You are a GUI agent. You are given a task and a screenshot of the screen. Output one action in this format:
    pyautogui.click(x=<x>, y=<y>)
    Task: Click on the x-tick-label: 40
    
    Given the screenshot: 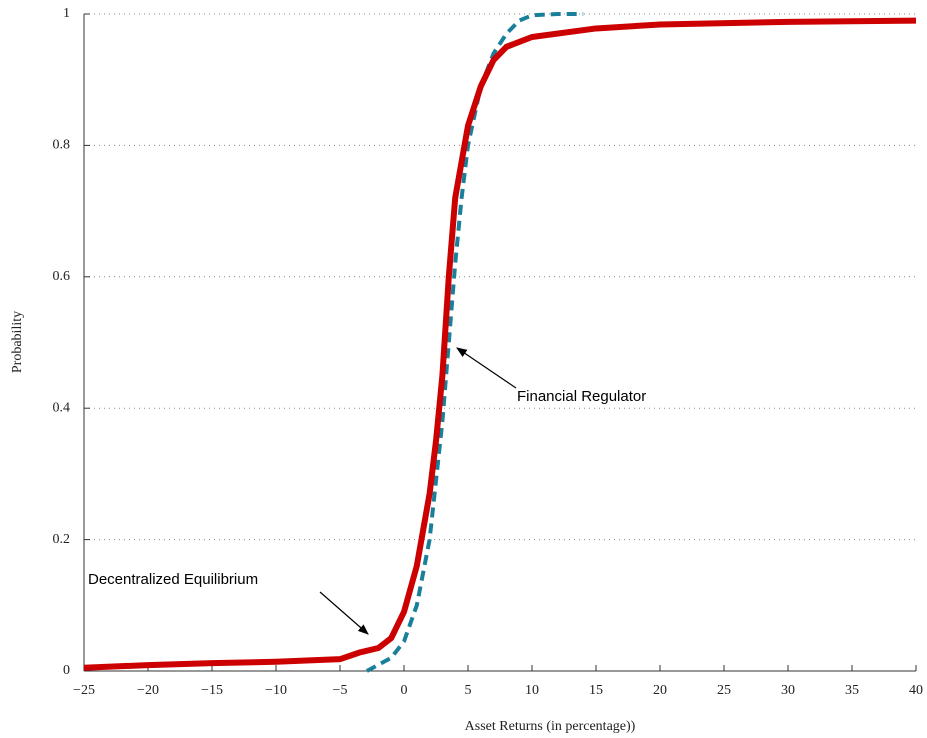 What is the action you would take?
    pyautogui.click(x=916, y=690)
    